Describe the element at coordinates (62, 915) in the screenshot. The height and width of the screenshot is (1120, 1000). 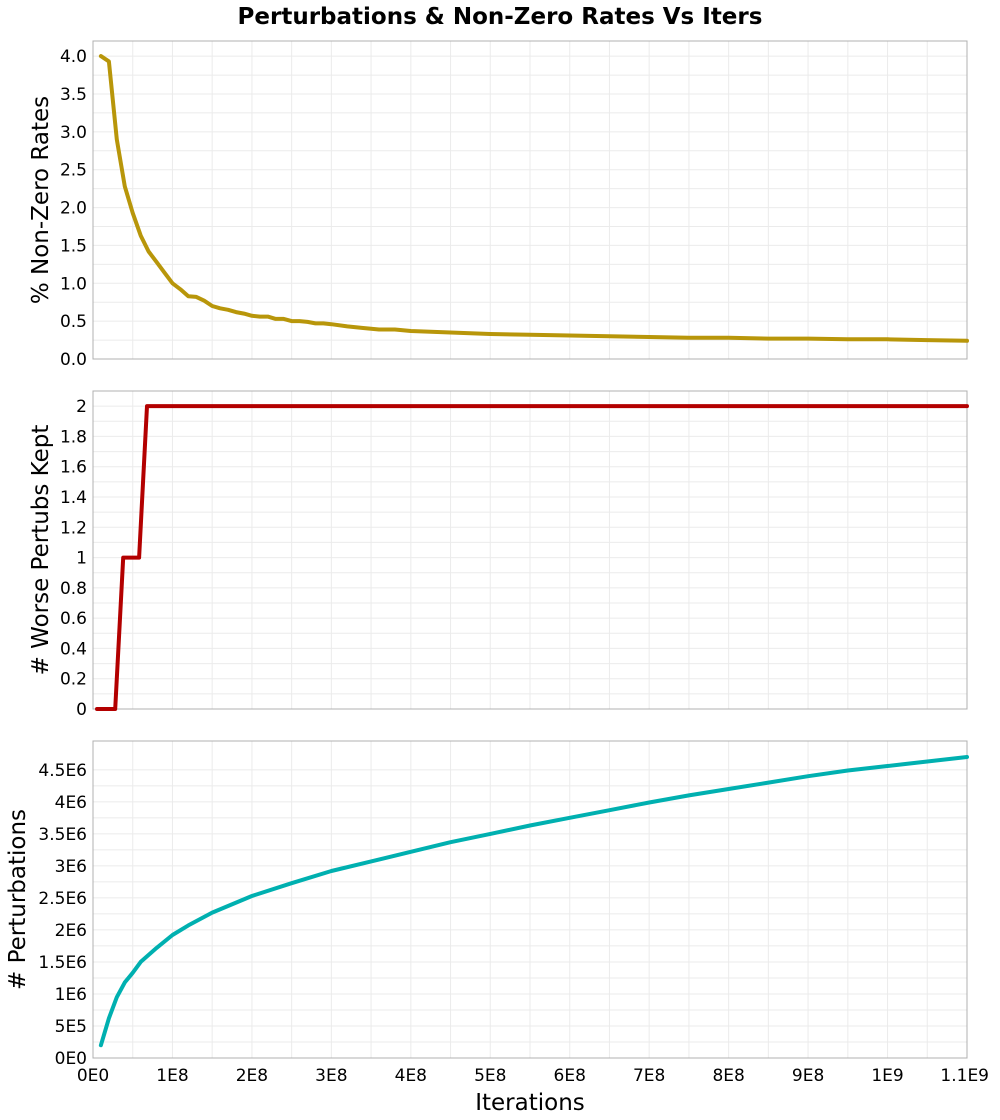
I see `y-axis-ticks: 0E0 5E5 1E6 1.5E6 2E6 2.5E6 3E6 3.5E6 4E6 4.5E6` at that location.